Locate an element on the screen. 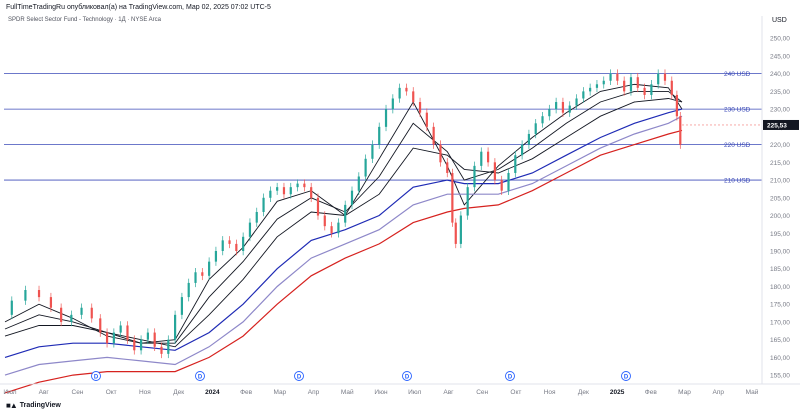 This screenshot has height=414, width=800. y-tick-label: 240,00 is located at coordinates (780, 74).